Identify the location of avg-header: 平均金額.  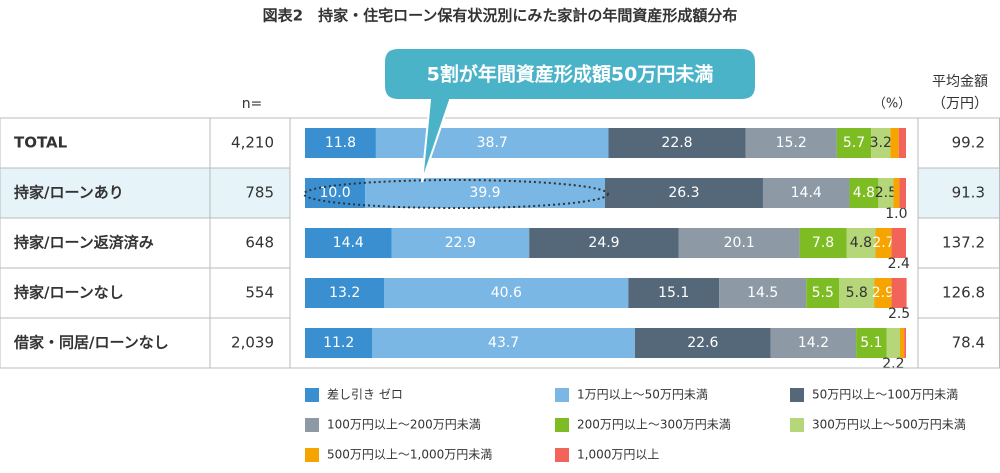
(960, 82).